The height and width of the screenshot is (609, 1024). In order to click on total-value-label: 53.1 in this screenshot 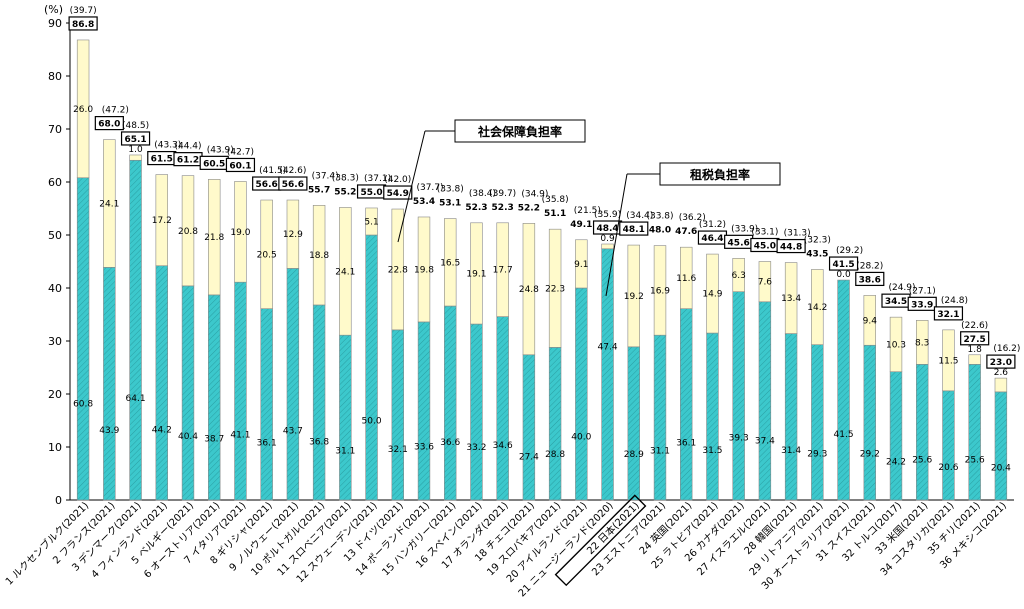, I will do `click(450, 204)`.